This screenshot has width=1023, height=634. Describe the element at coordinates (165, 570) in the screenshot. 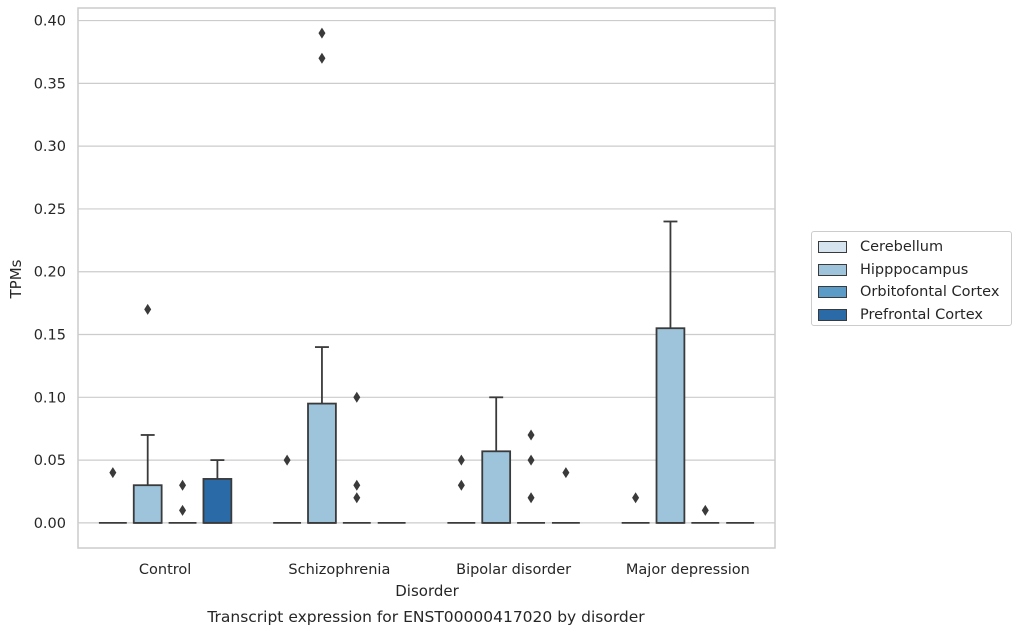

I see `x-tick-label: Control` at that location.